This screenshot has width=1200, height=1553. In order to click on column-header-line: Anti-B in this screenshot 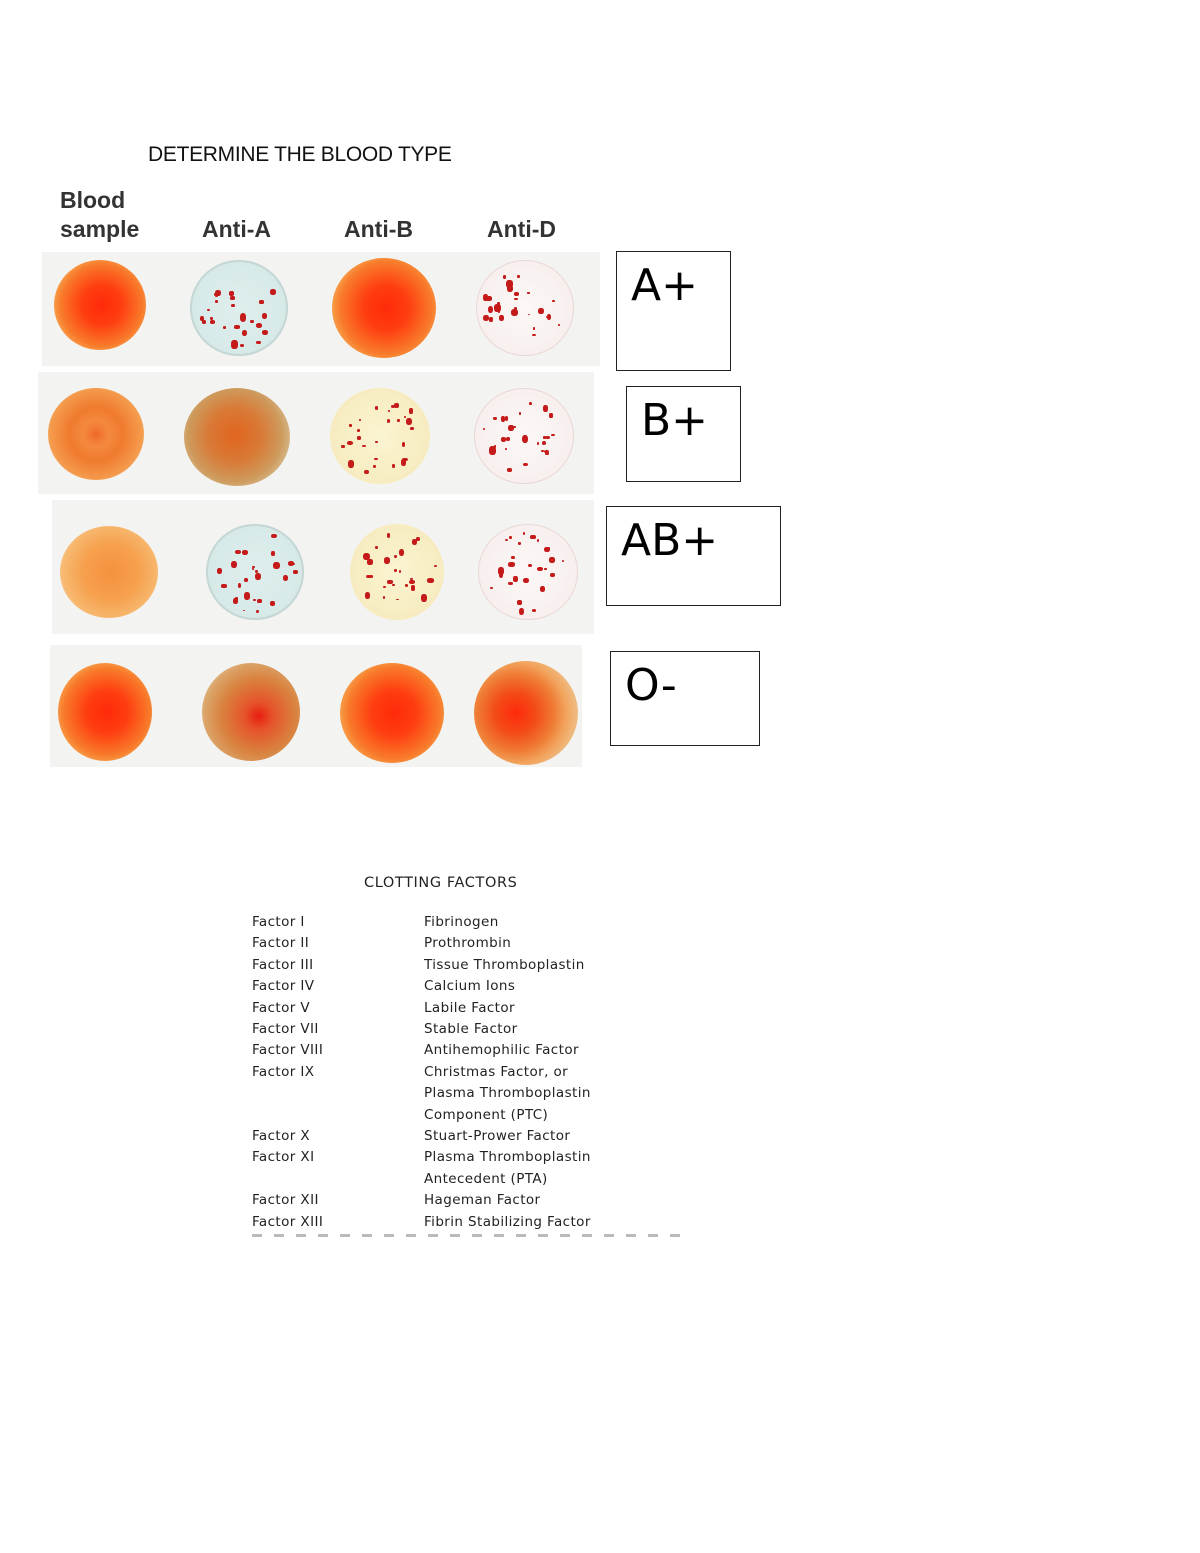, I will do `click(378, 229)`.